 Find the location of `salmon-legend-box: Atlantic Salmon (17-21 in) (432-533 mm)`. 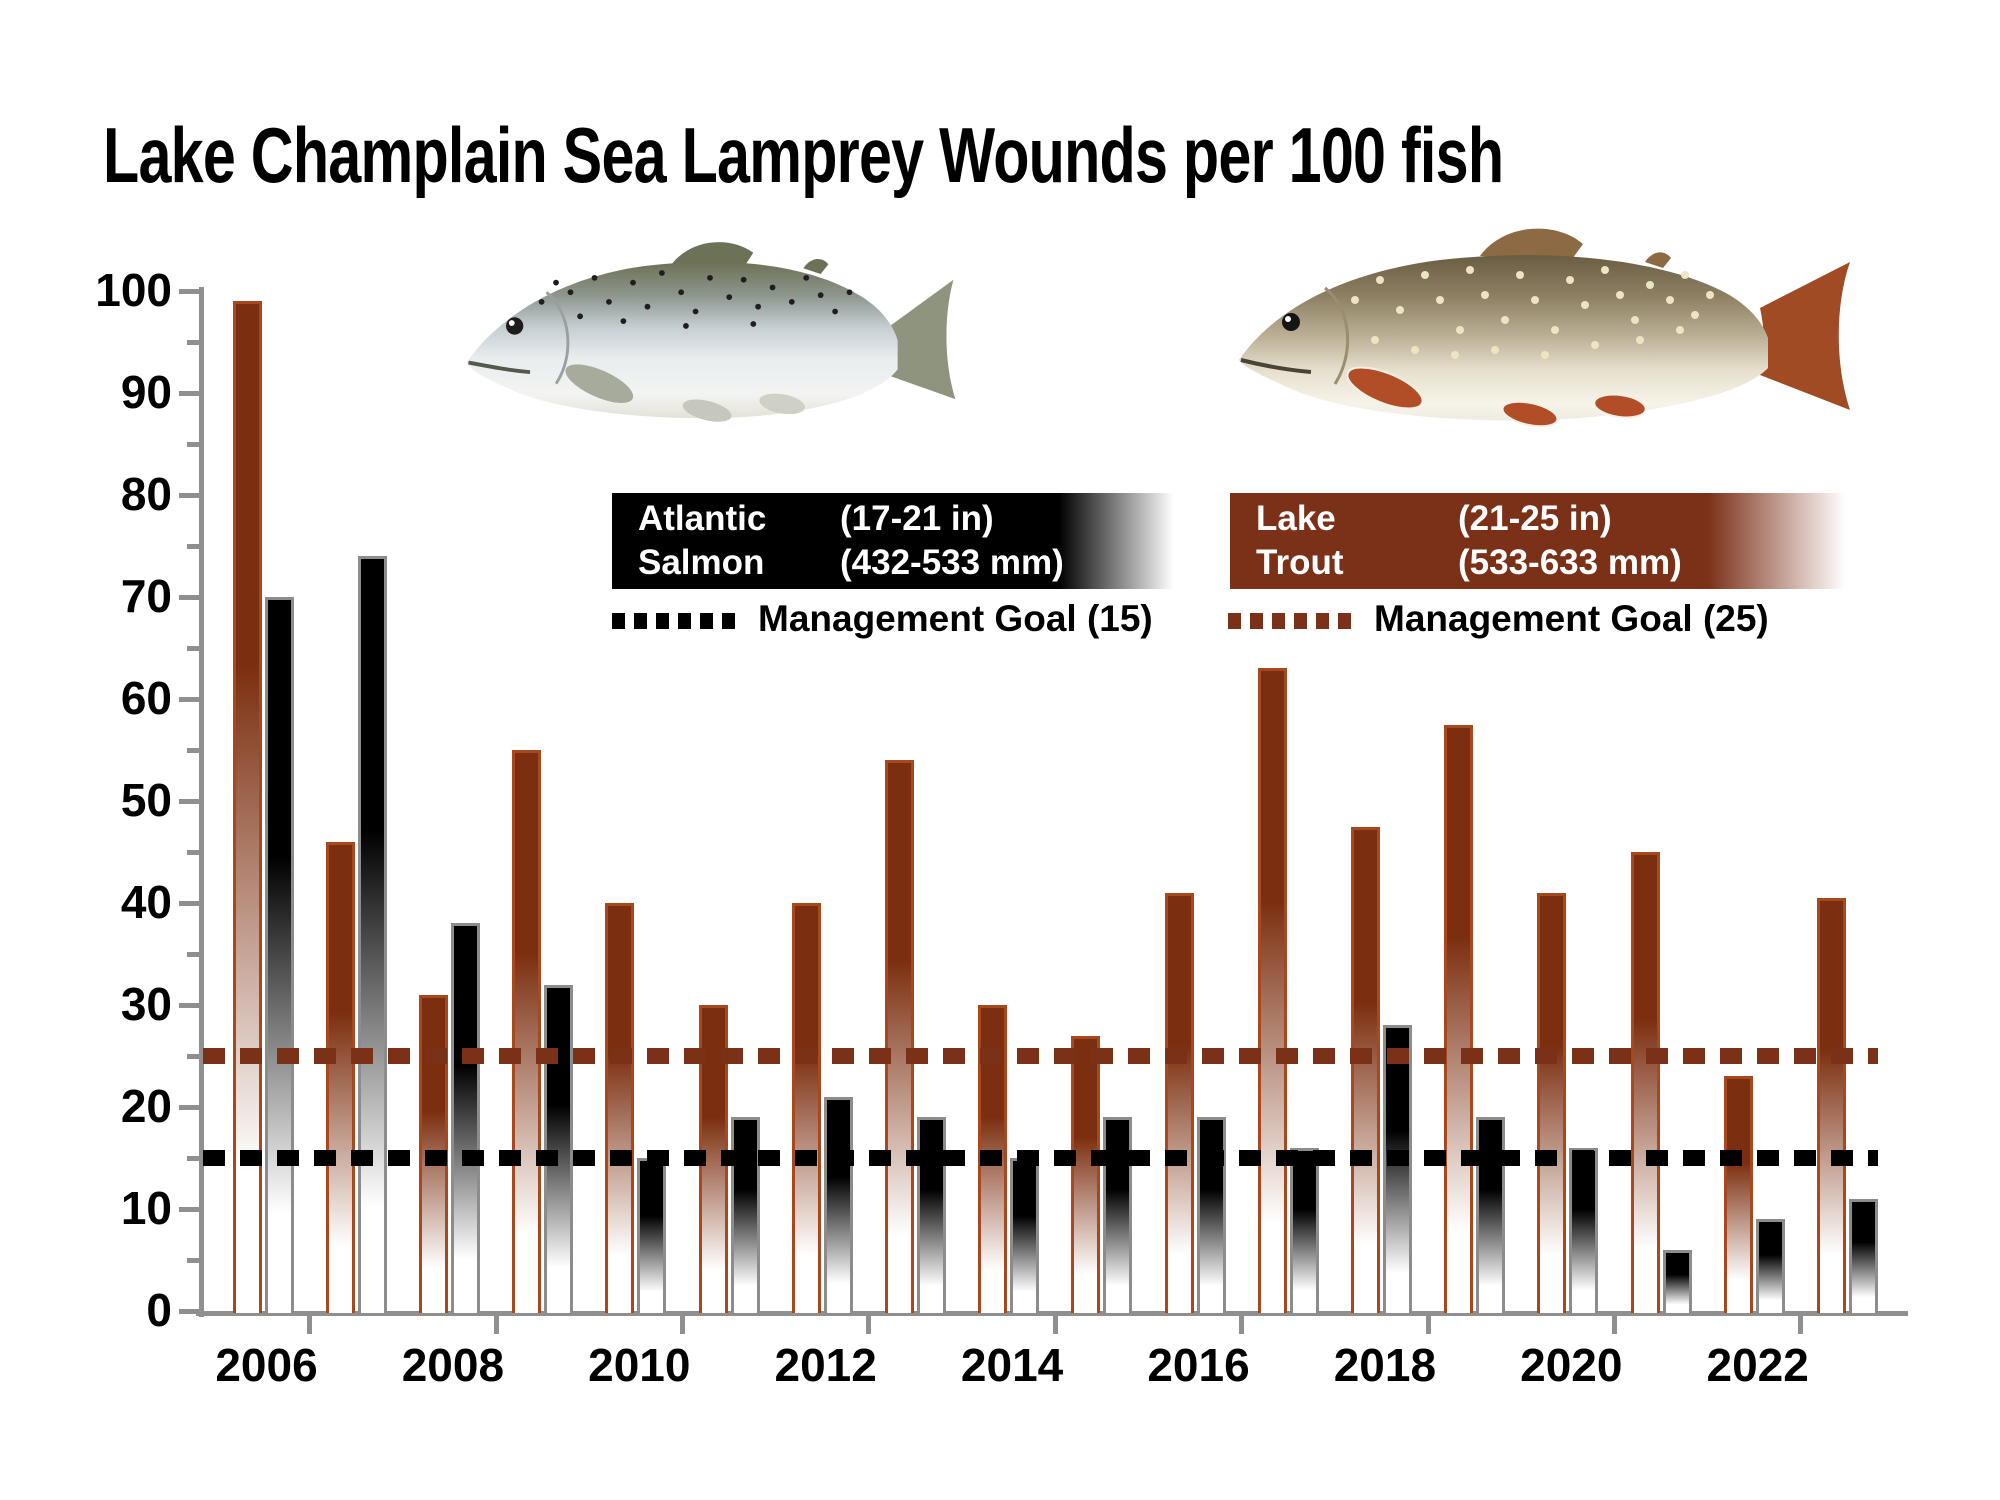

salmon-legend-box: Atlantic Salmon (17-21 in) (432-533 mm) is located at coordinates (898, 541).